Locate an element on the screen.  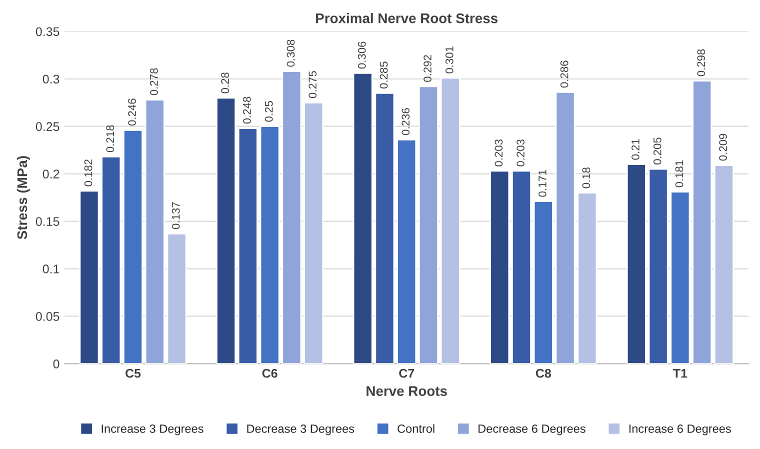
y-tick-label: 0.2 is located at coordinates (51, 174).